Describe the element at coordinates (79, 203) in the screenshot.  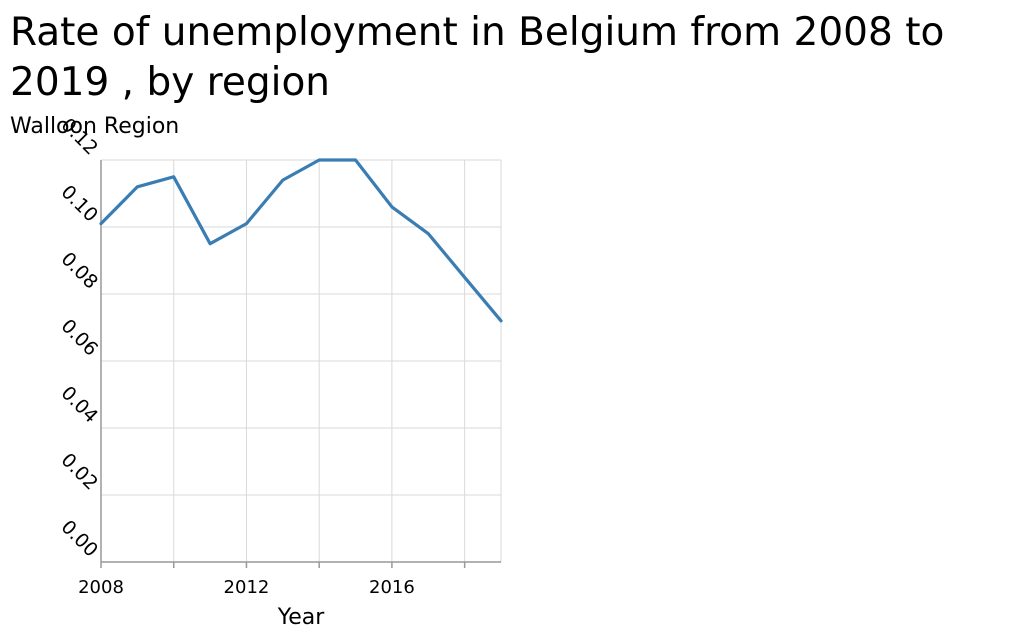
I see `y-tick-label: 0.10` at that location.